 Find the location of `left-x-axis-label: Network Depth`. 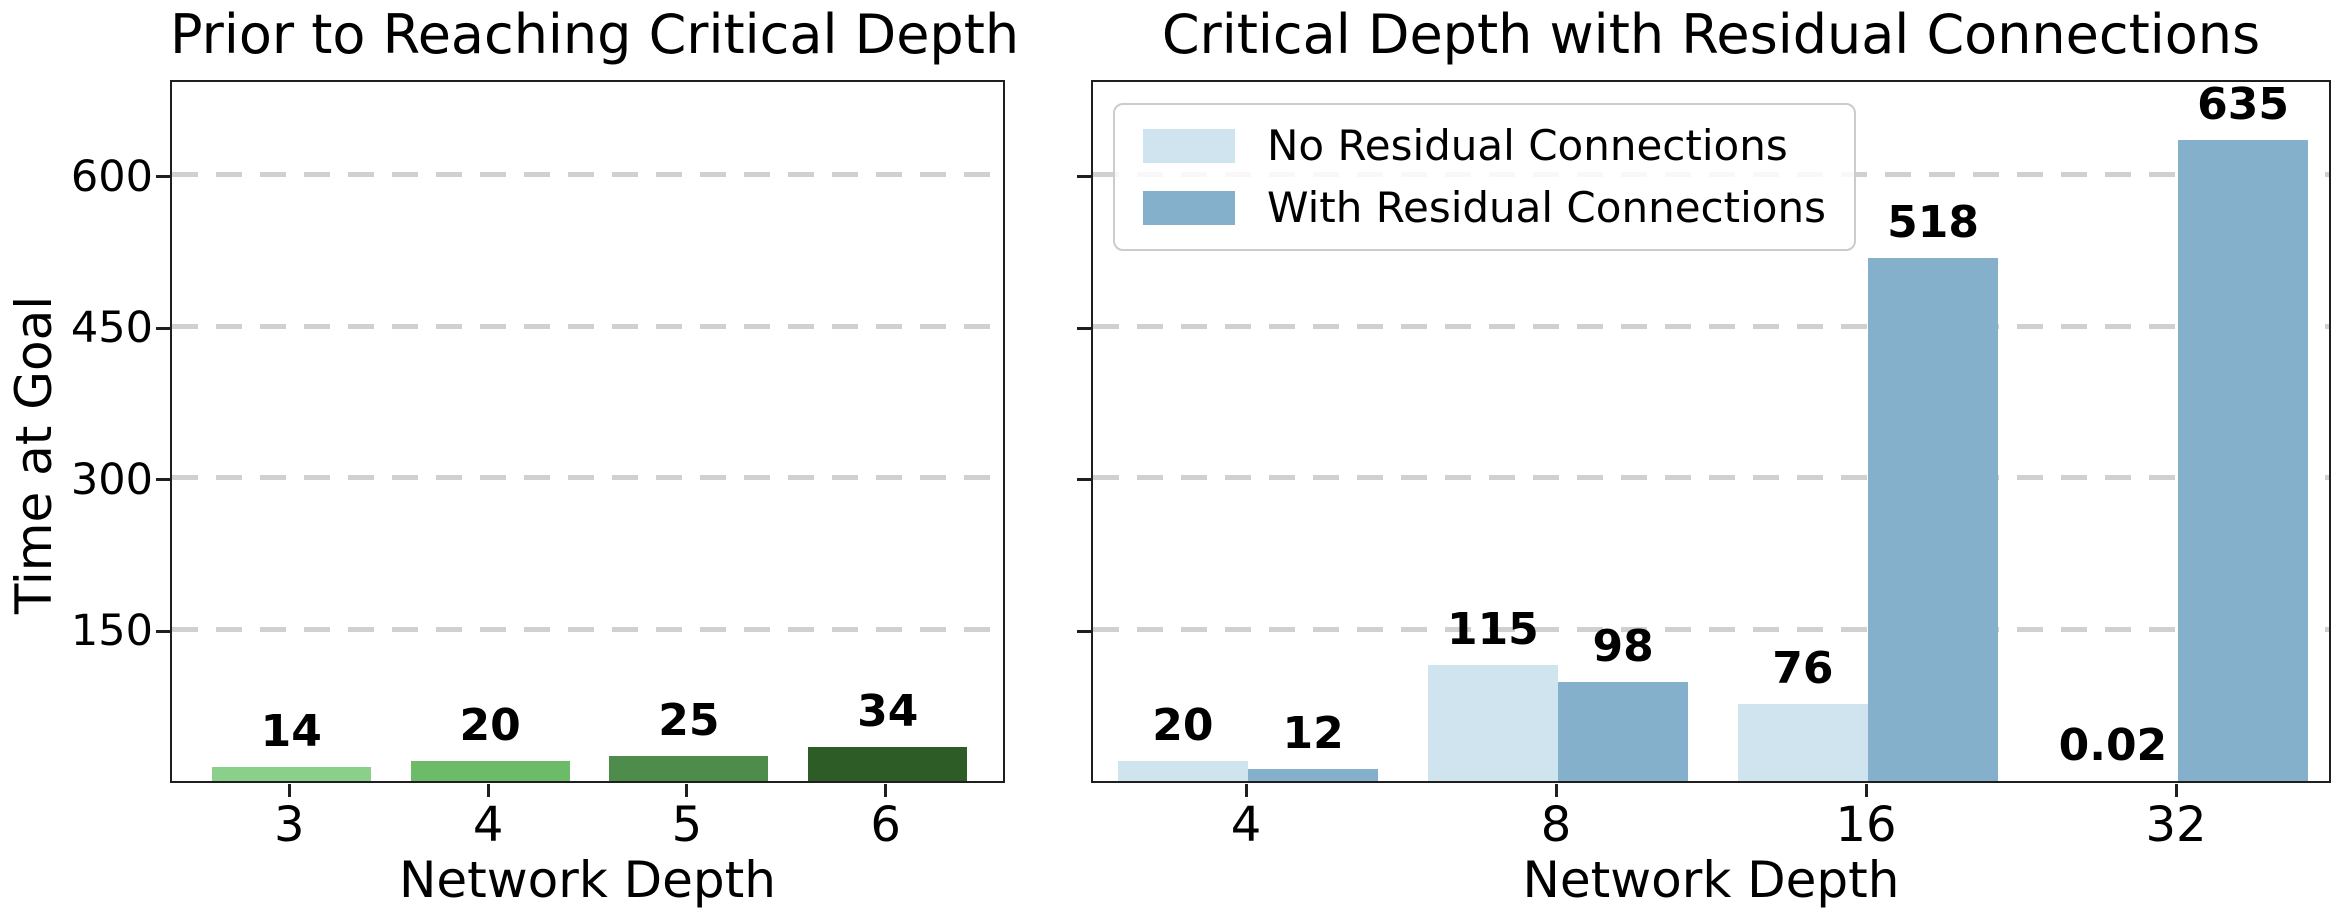

left-x-axis-label: Network Depth is located at coordinates (587, 880).